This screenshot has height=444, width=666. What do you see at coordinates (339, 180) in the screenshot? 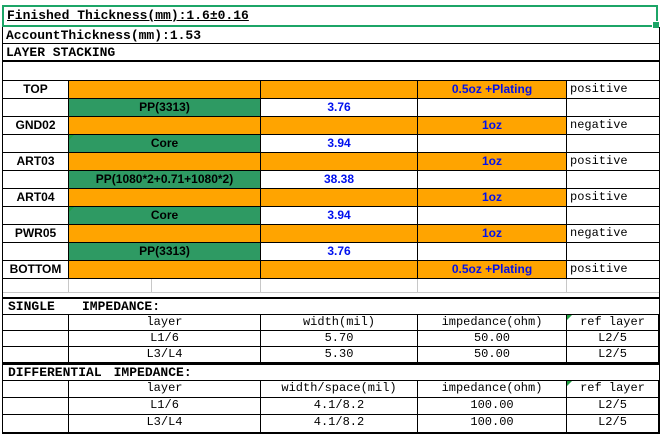
I see `thickness-value-cell: 38.38` at bounding box center [339, 180].